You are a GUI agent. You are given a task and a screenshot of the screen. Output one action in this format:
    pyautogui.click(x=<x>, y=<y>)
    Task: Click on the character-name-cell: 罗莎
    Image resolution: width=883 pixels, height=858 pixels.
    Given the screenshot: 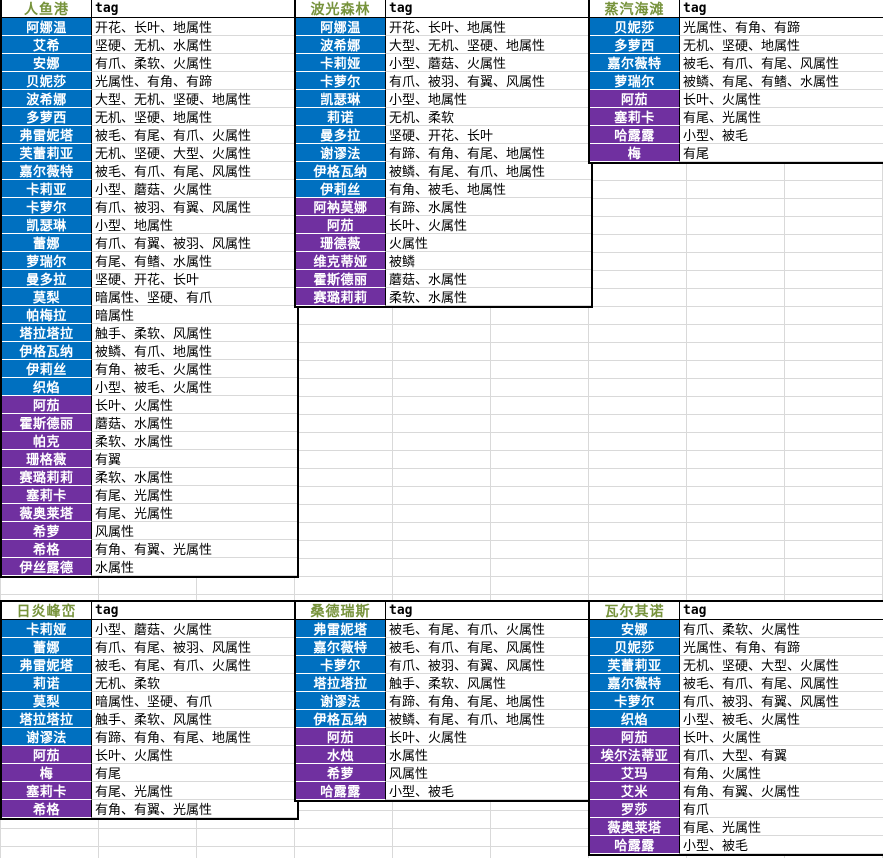 What is the action you would take?
    pyautogui.click(x=635, y=809)
    